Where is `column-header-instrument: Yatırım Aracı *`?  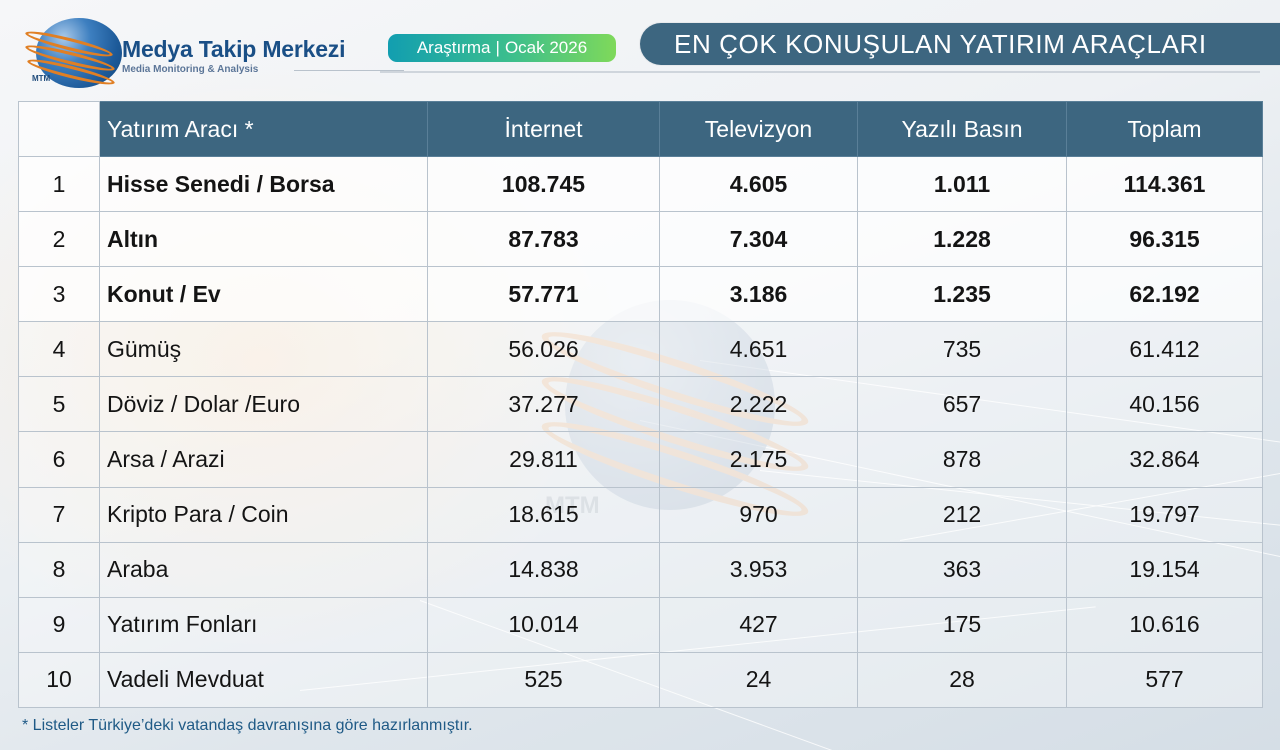
column-header-instrument: Yatırım Aracı * is located at coordinates (263, 129).